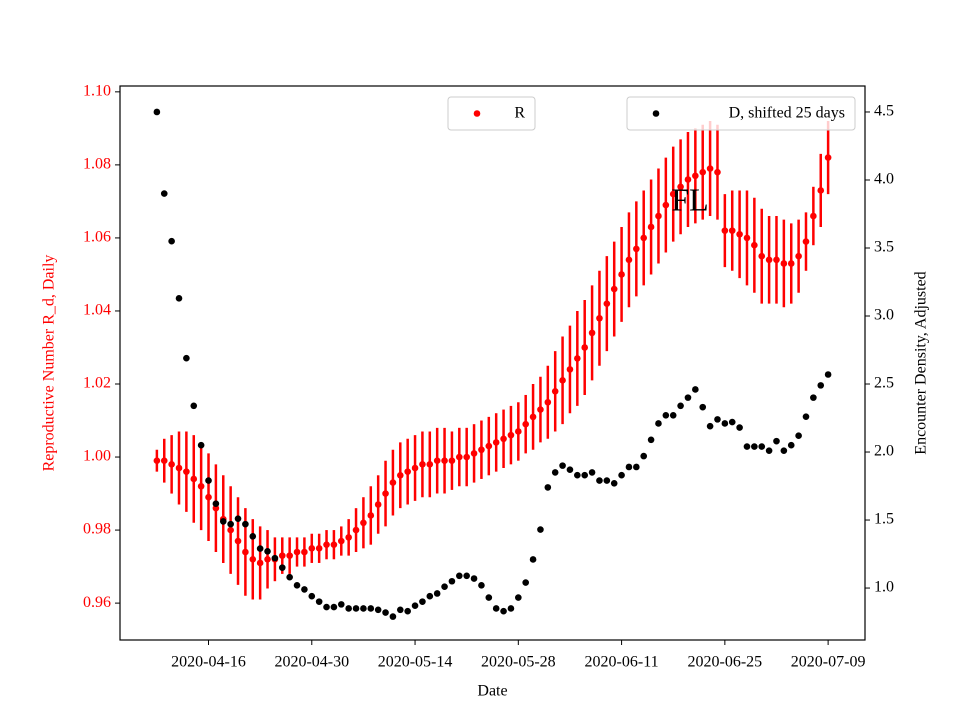  Describe the element at coordinates (884, 179) in the screenshot. I see `y2-tick-label: 4.0` at that location.